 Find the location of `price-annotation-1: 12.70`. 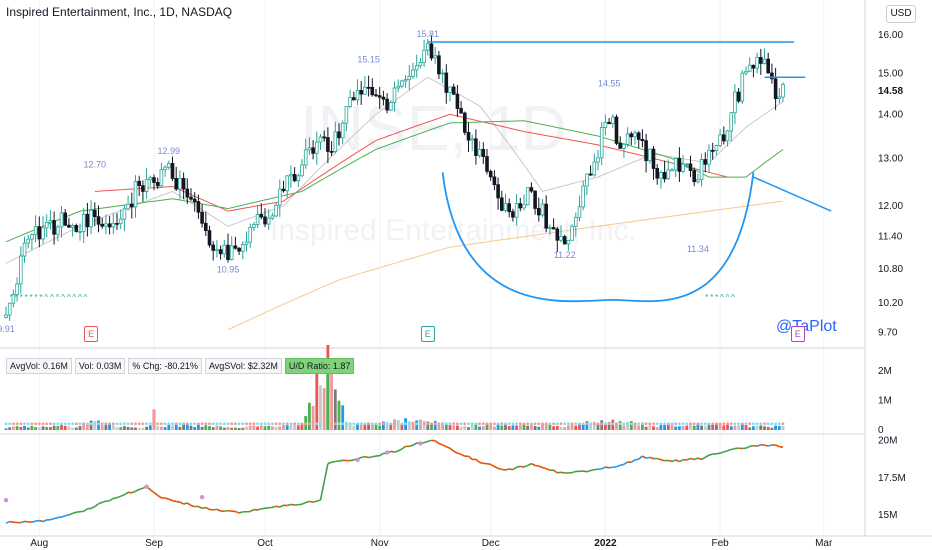

price-annotation-1: 12.70 is located at coordinates (95, 164).